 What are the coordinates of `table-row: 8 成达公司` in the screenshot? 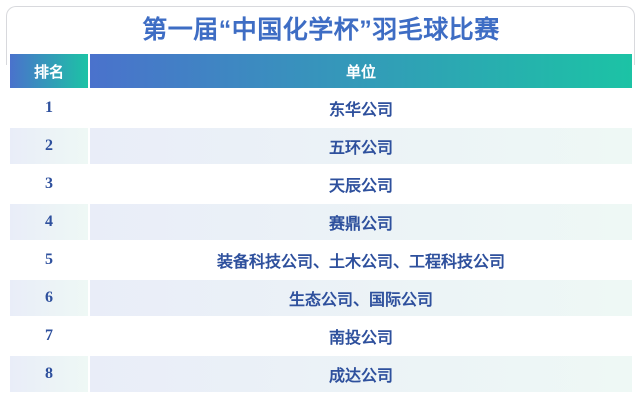 It's located at (321, 374).